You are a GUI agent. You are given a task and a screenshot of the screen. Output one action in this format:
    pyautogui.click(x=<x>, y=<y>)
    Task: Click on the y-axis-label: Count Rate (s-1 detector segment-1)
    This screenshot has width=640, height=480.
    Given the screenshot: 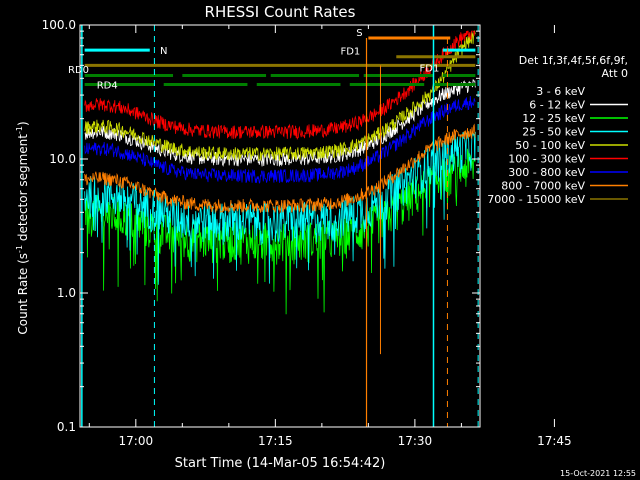 What is the action you would take?
    pyautogui.click(x=22, y=227)
    